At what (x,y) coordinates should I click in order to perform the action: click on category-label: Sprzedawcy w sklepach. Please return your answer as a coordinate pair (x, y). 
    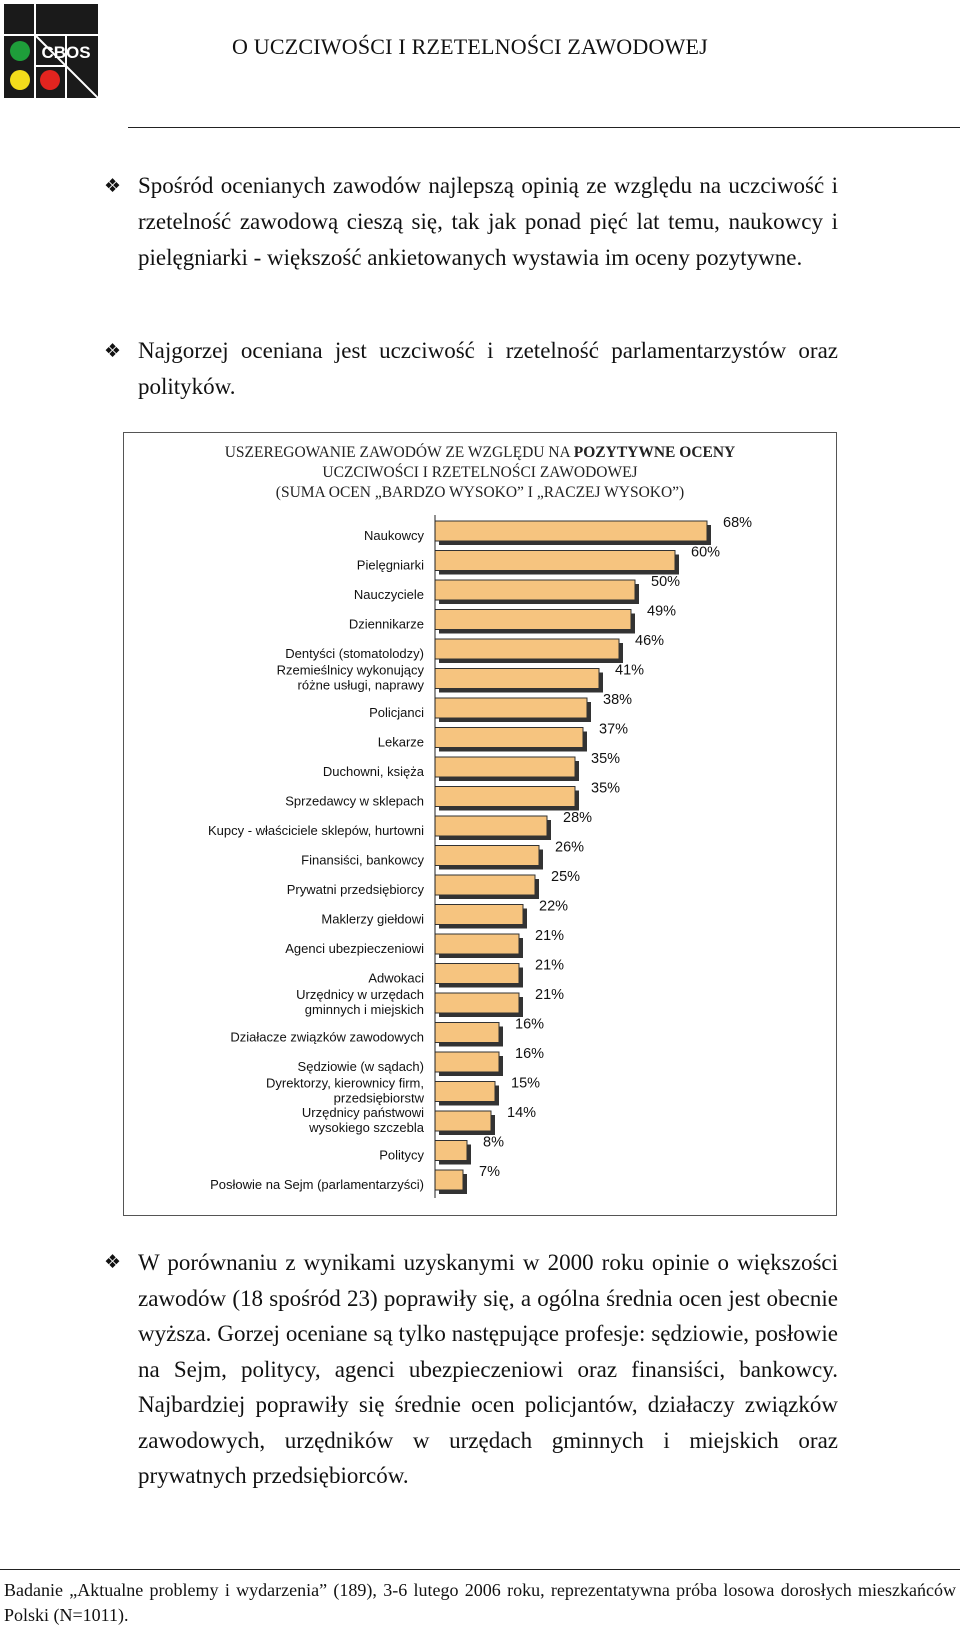
    Looking at the image, I should click on (354, 801).